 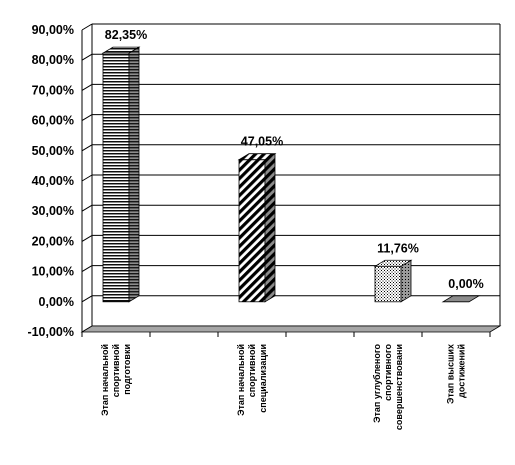 What do you see at coordinates (462, 371) in the screenshot?
I see `x-category-label: достижений` at bounding box center [462, 371].